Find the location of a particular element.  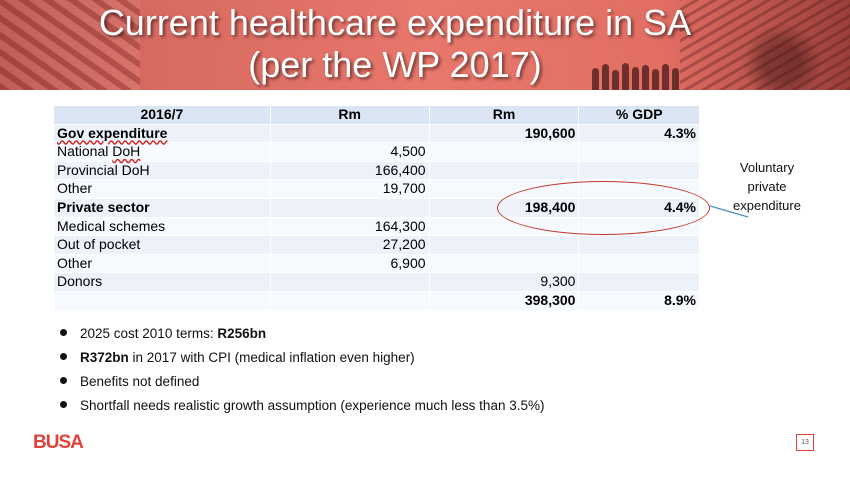

table-header-row: 2016/7 Rm Rm % GDP is located at coordinates (376, 115).